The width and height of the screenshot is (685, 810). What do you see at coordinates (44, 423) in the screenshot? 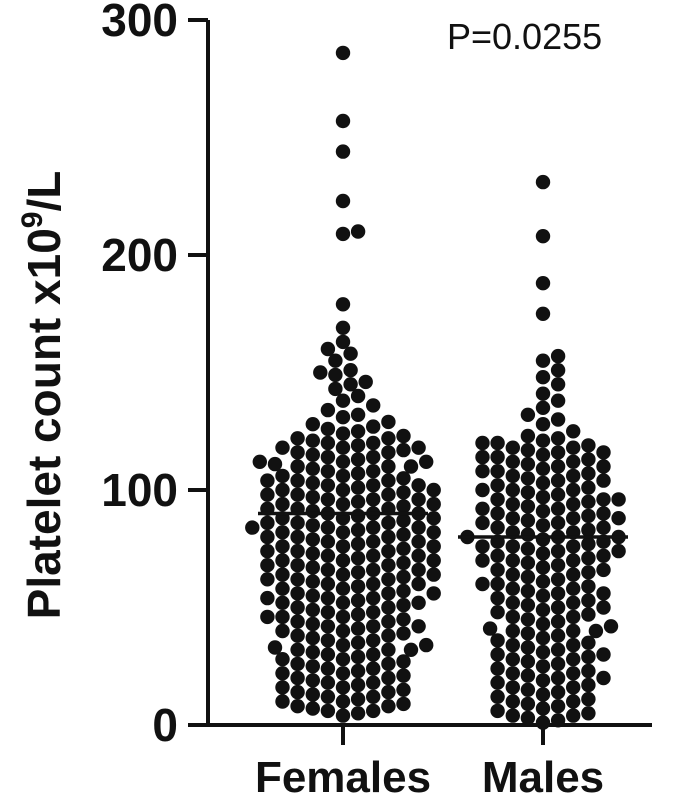
I see `y-axis-title-prefix: Platelet count x10` at bounding box center [44, 423].